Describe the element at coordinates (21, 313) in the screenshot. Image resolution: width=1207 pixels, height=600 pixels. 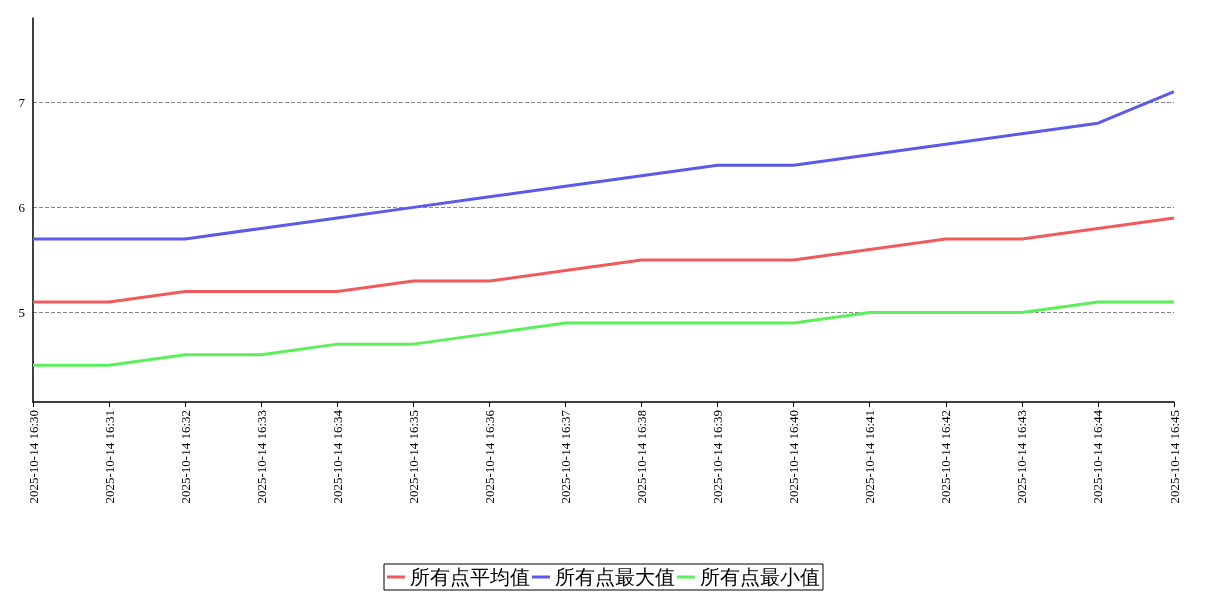
I see `y-tick-label: 5` at that location.